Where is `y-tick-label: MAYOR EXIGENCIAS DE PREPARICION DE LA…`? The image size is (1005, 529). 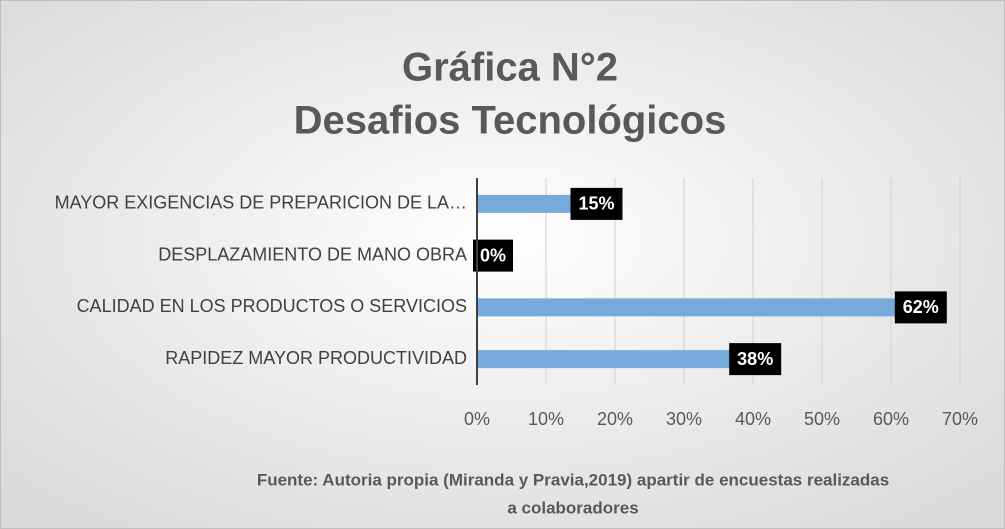
y-tick-label: MAYOR EXIGENCIAS DE PREPARICION DE LA… is located at coordinates (261, 203).